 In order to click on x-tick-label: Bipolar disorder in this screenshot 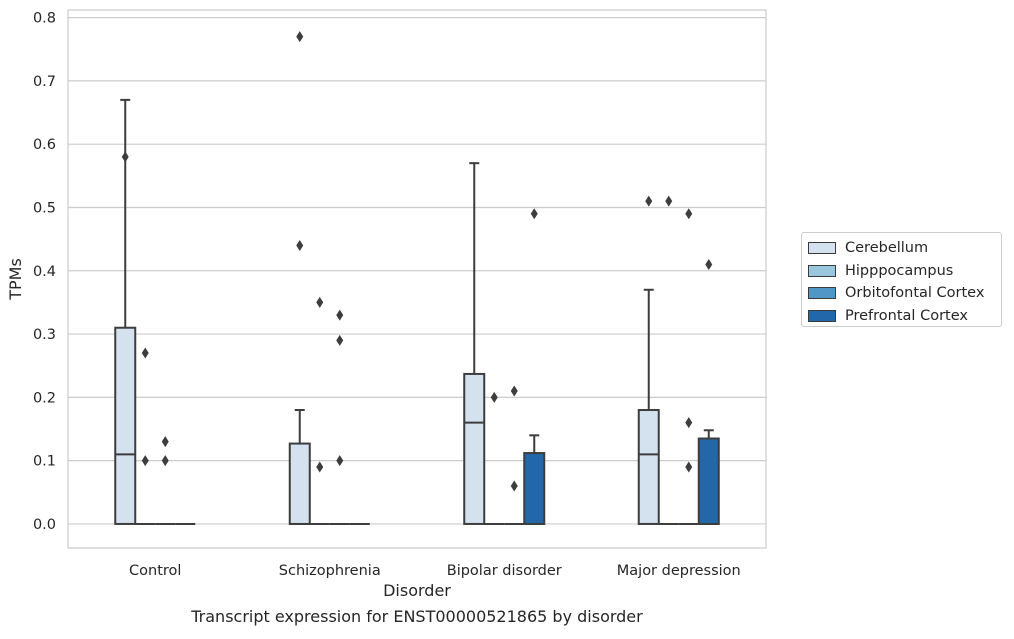, I will do `click(504, 571)`.